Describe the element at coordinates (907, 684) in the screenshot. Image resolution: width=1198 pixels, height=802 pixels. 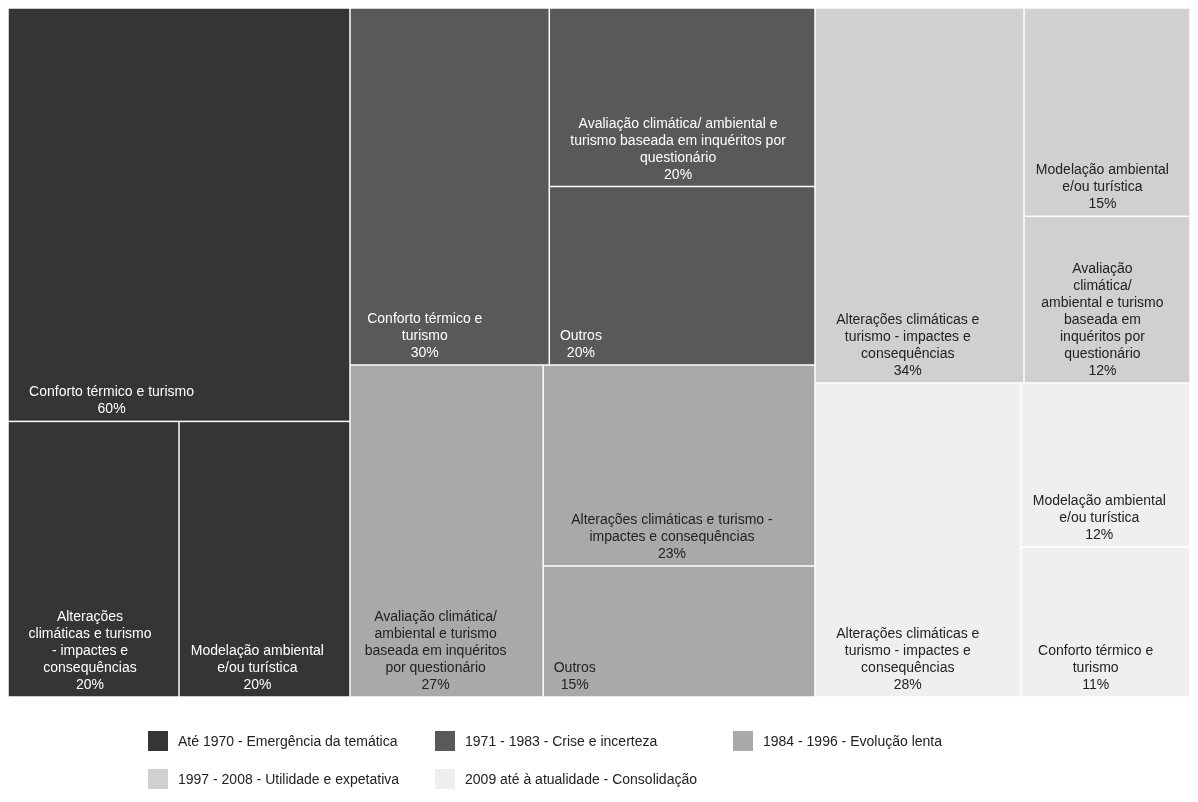
I see `data-label: 28%` at that location.